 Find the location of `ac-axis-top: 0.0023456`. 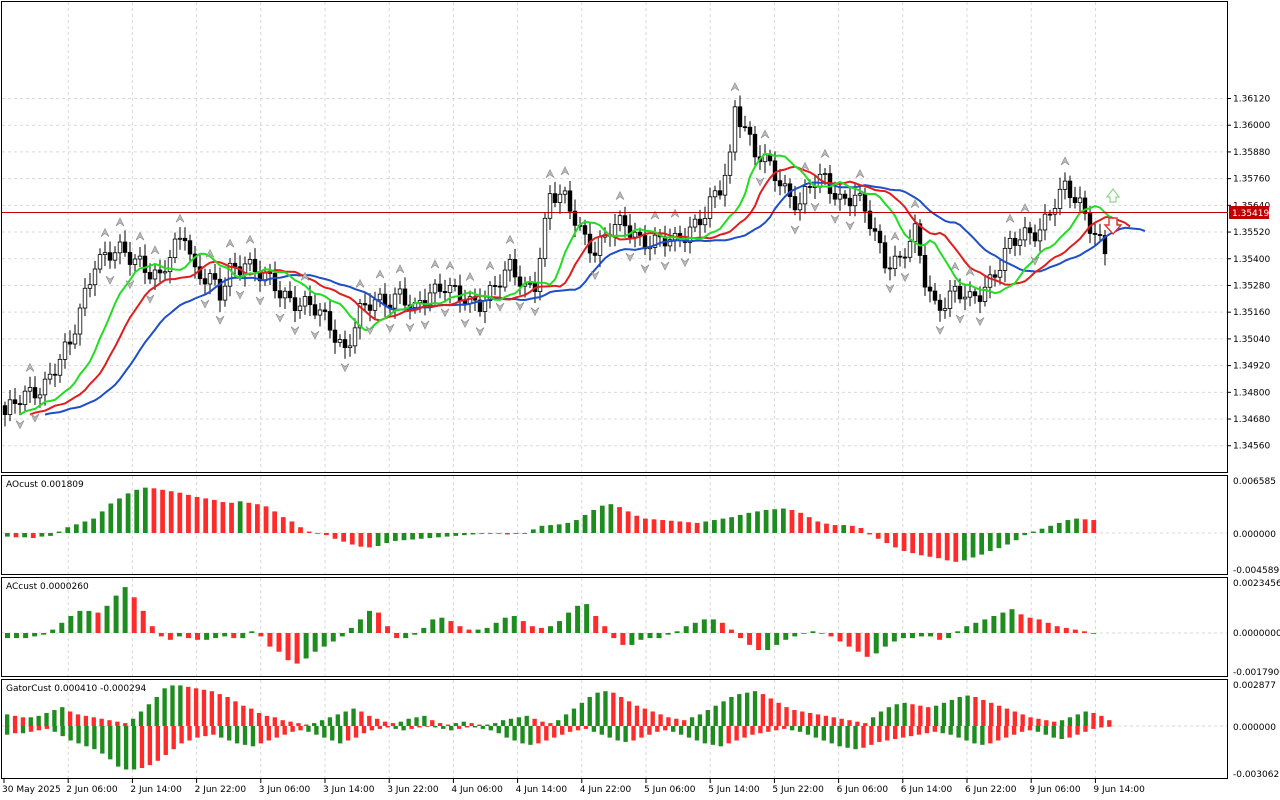

ac-axis-top: 0.0023456 is located at coordinates (1256, 584).